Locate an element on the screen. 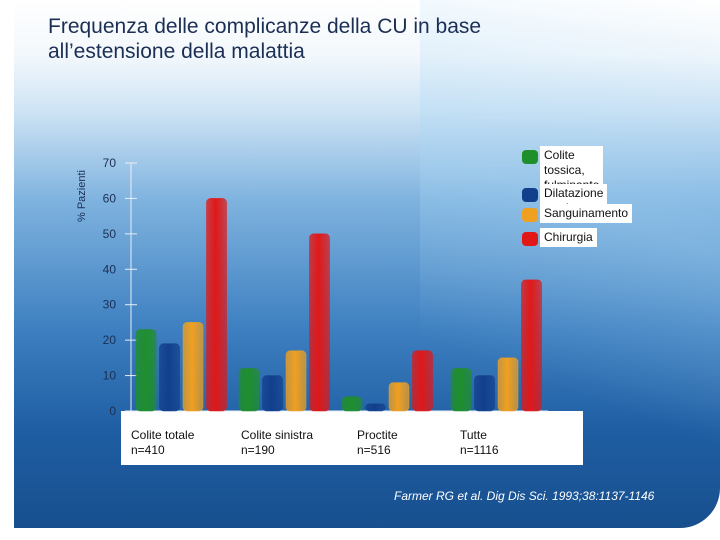 The width and height of the screenshot is (720, 540). y-tick-label-10: 10 is located at coordinates (110, 376).